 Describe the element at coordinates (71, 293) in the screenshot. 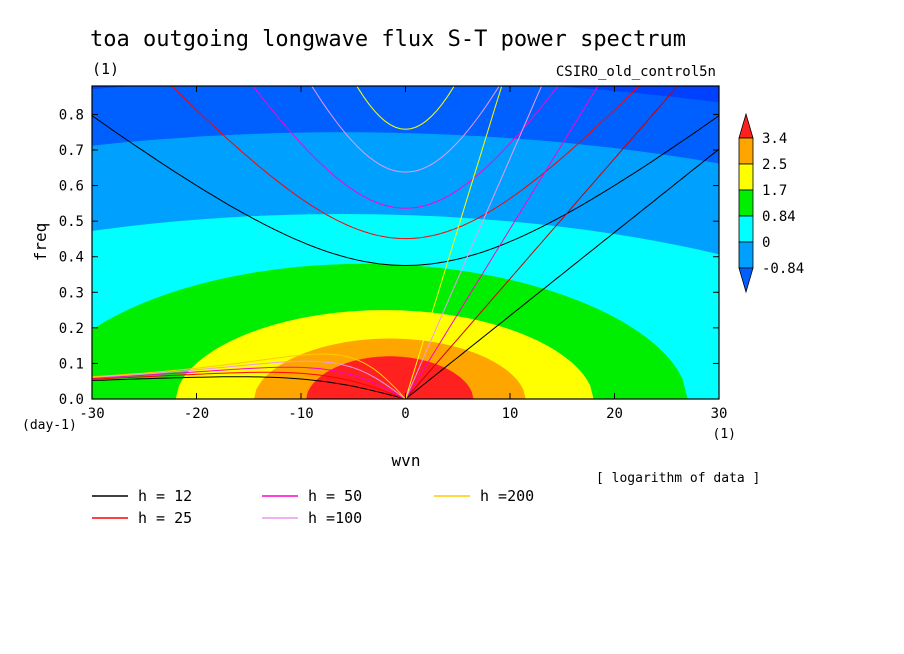

I see `y-tick-label: 0.3` at that location.